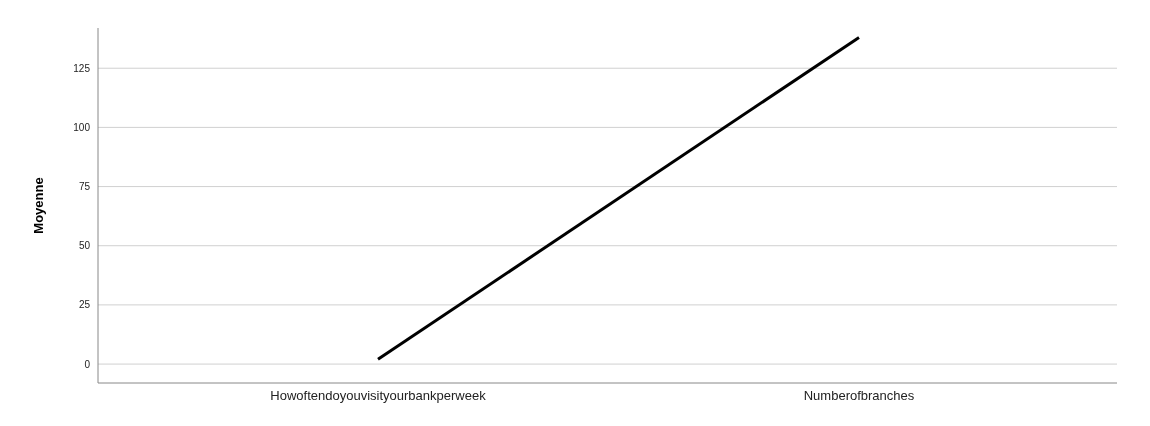 This screenshot has height=426, width=1150. What do you see at coordinates (82, 68) in the screenshot?
I see `y-tick-label: 125` at bounding box center [82, 68].